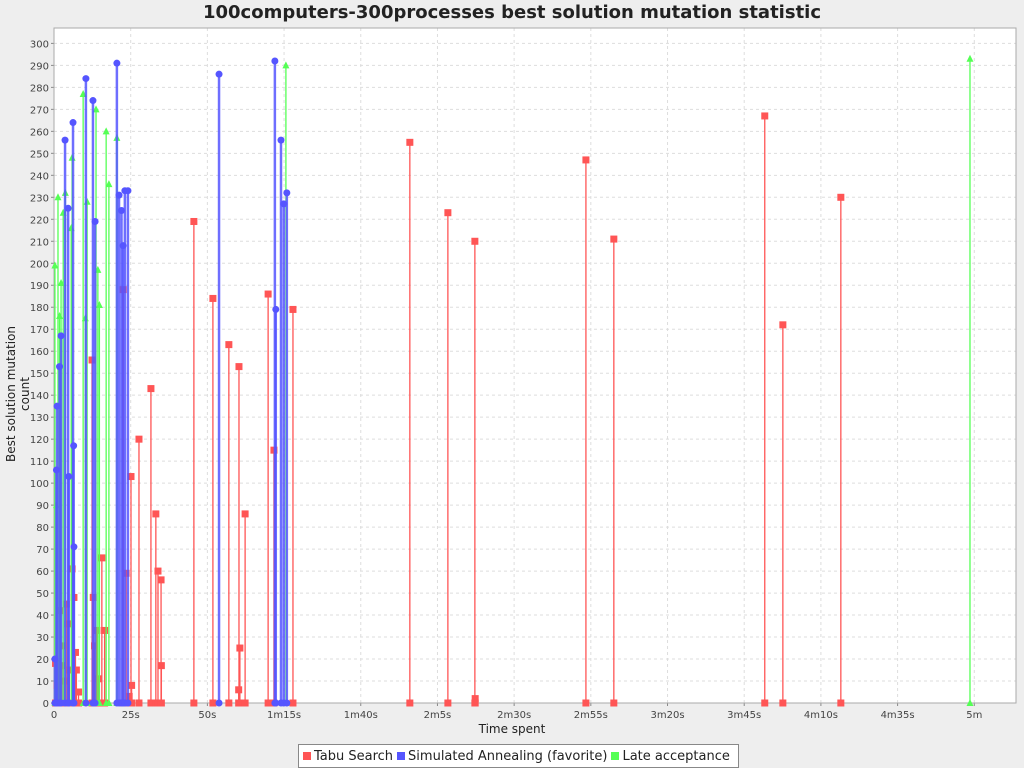 The height and width of the screenshot is (768, 1024). Describe the element at coordinates (42, 682) in the screenshot. I see `y-tick-label: 10` at that location.